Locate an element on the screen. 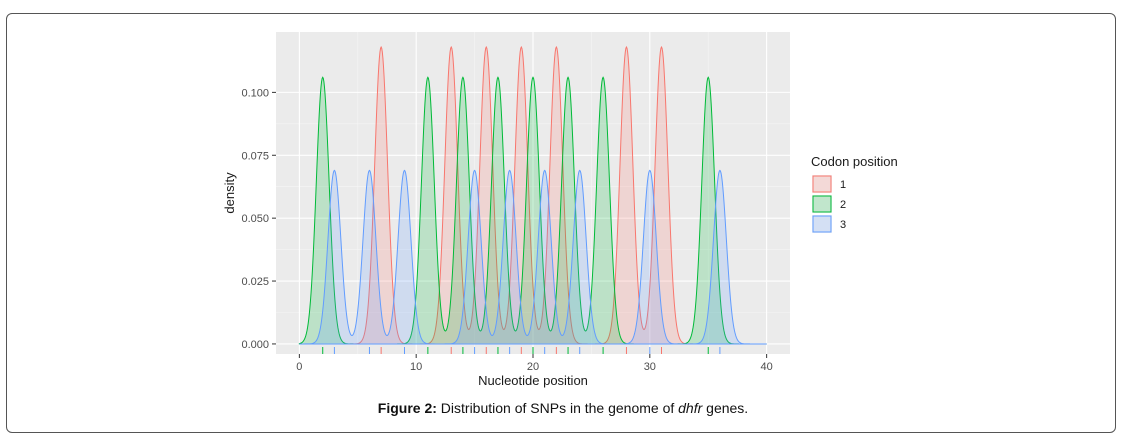  x-tick-label: 20 is located at coordinates (533, 367).